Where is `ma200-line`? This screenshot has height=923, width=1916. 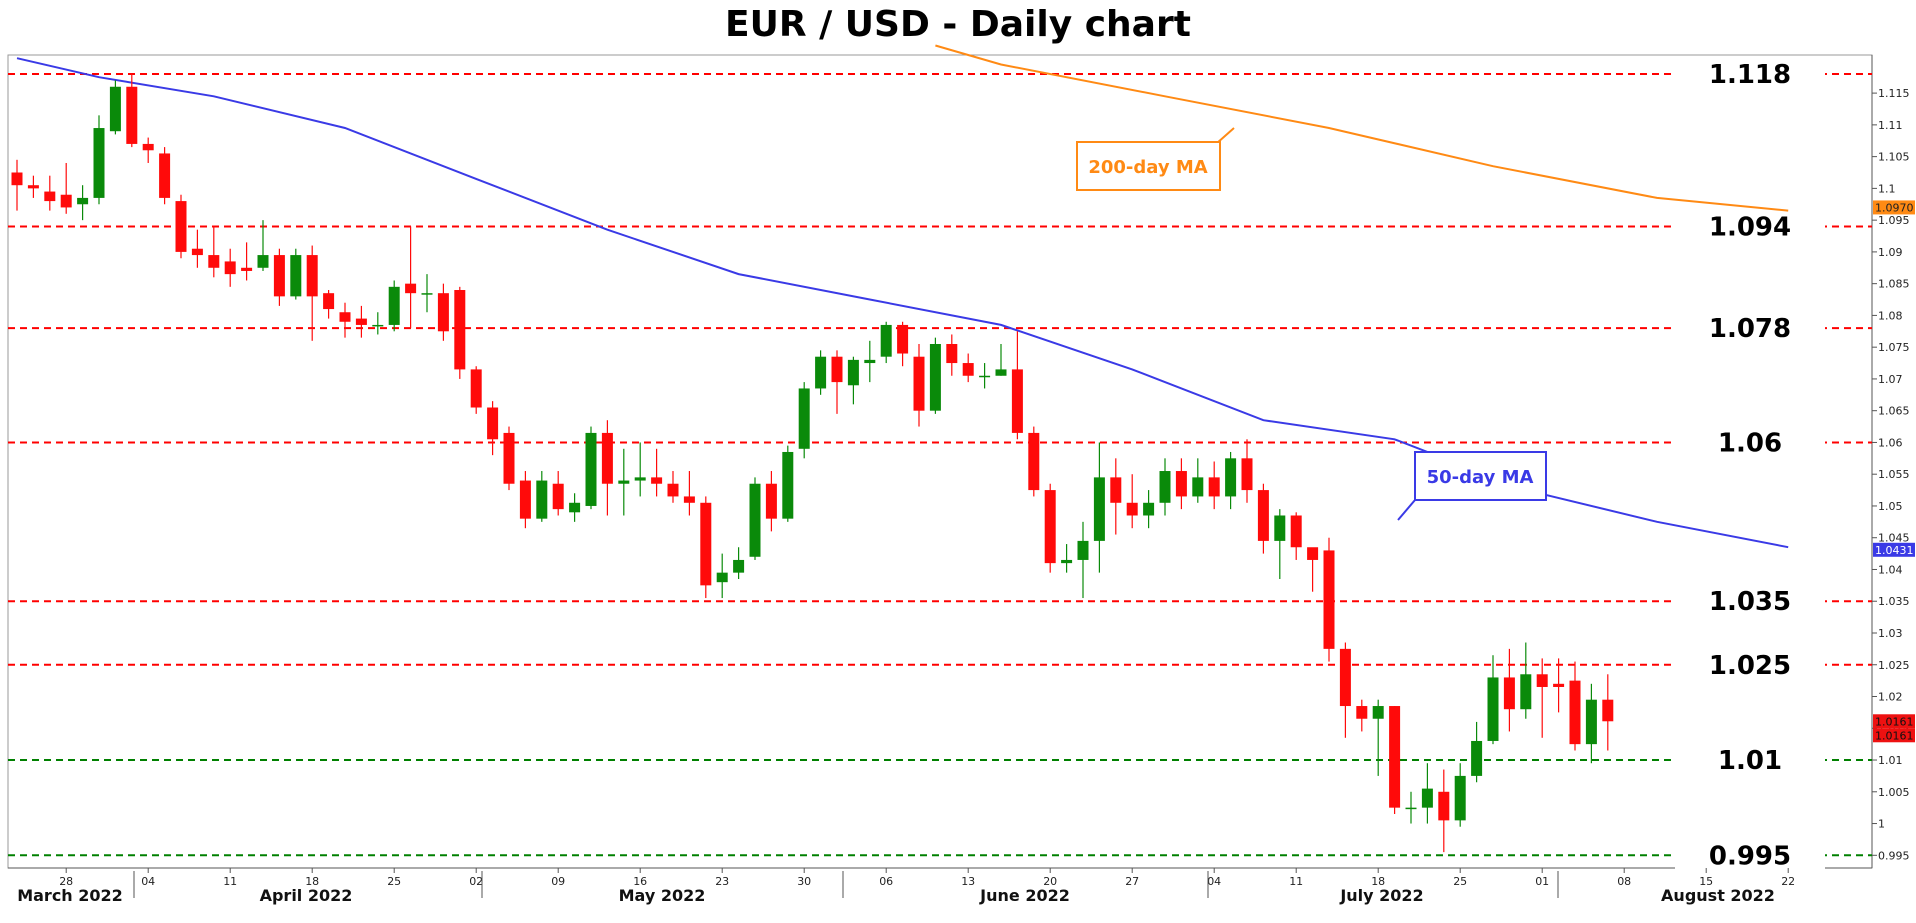
ma200-line is located at coordinates (1362, 128).